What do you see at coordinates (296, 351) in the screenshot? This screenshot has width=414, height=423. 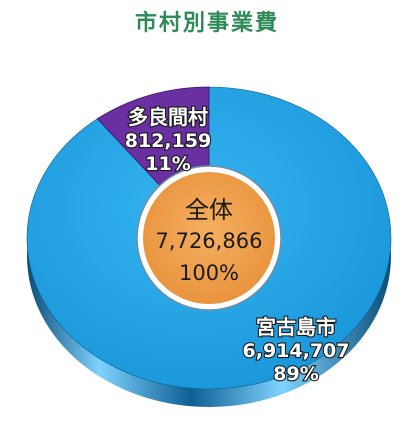 I see `slice-label-value: 6,914,707` at bounding box center [296, 351].